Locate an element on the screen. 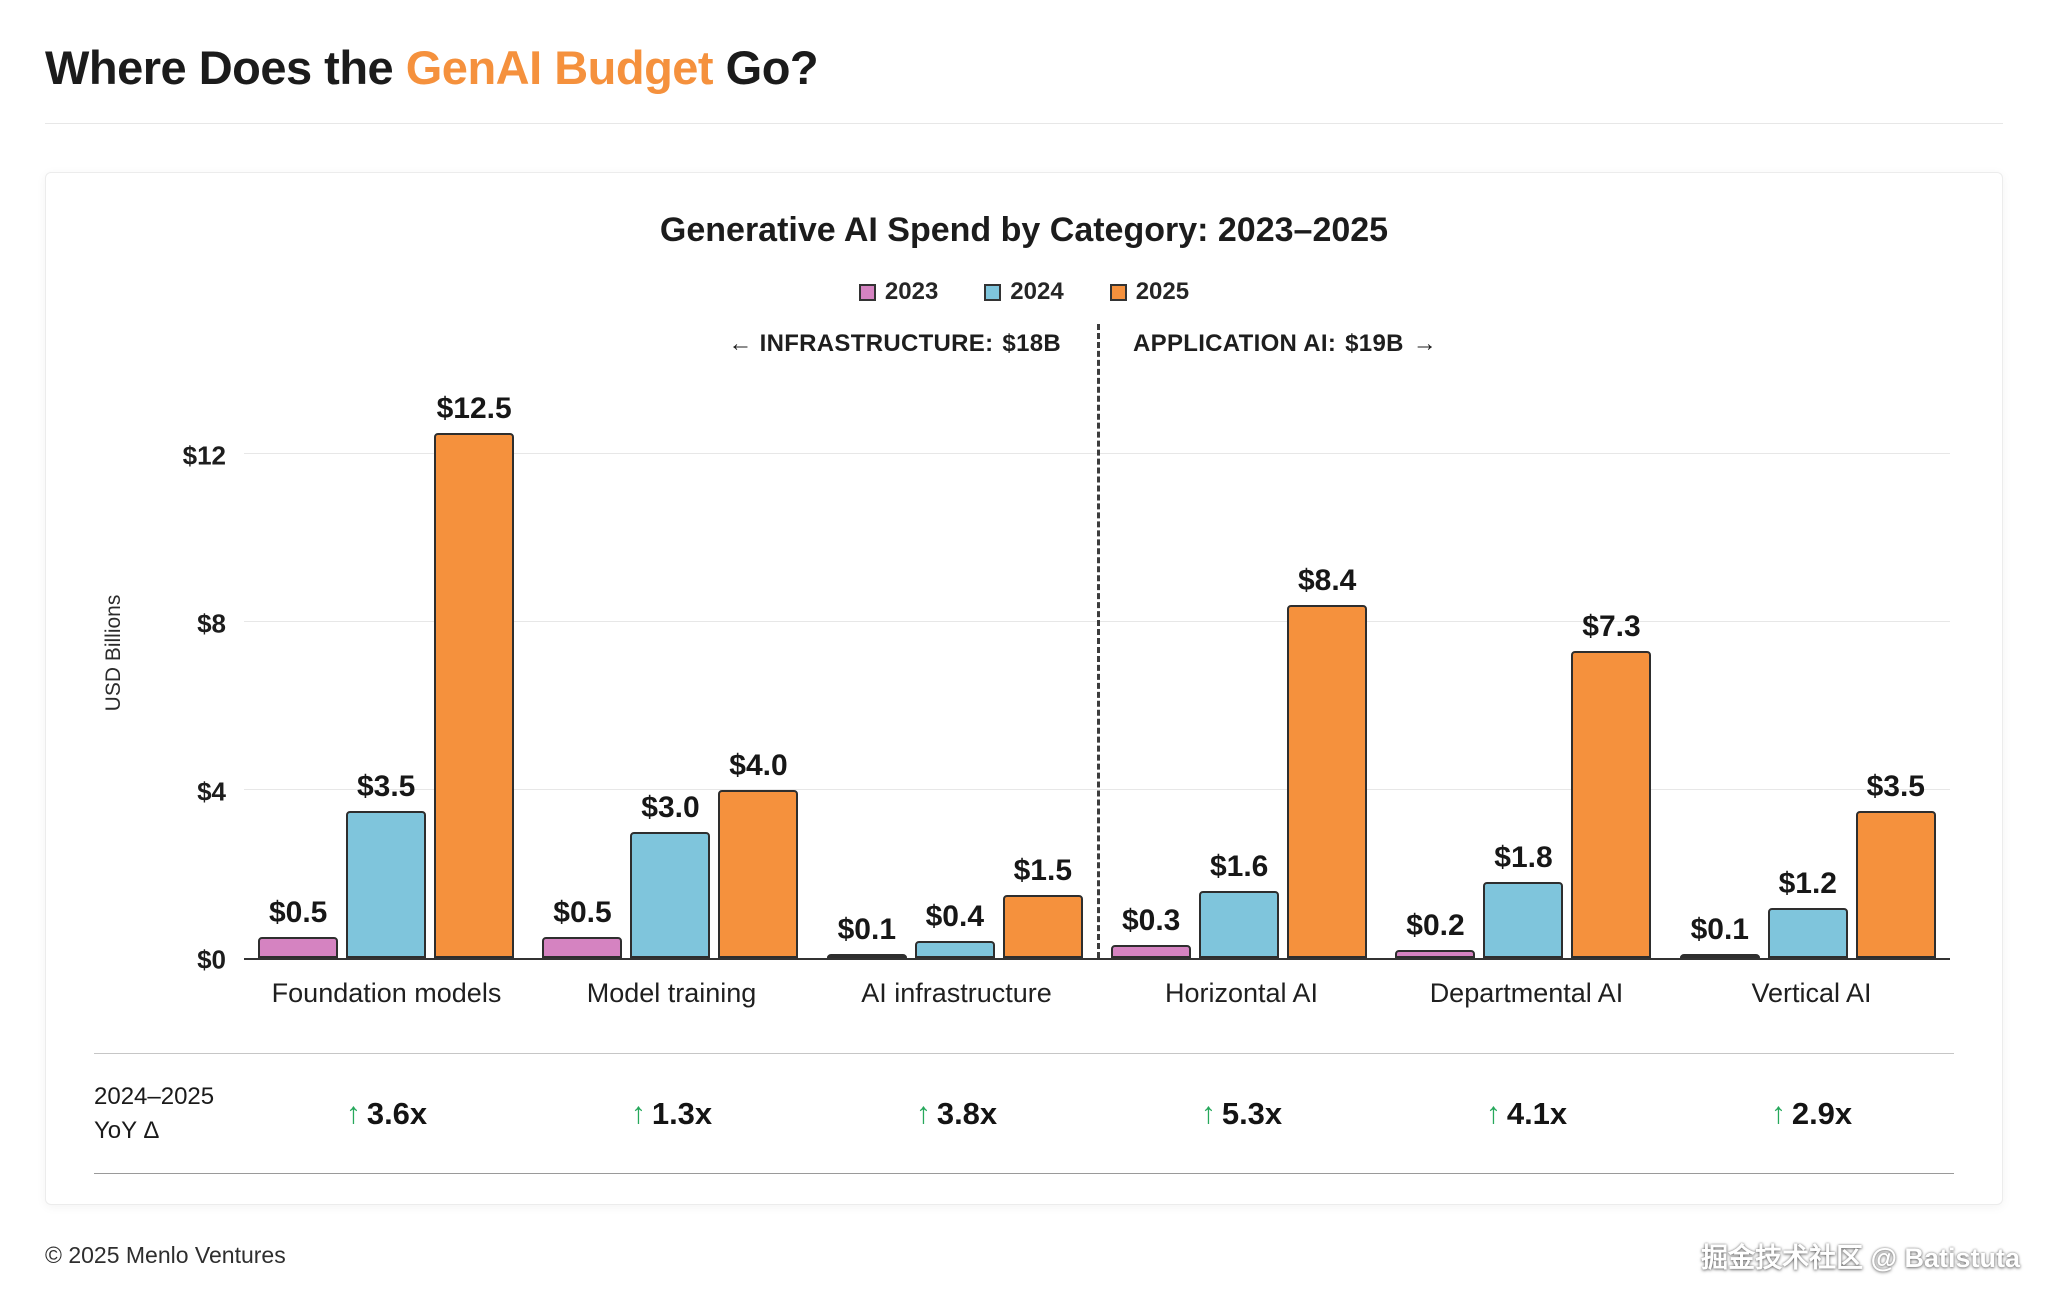  bar-value-2023-departmental-ai: $0.2 is located at coordinates (1435, 925).